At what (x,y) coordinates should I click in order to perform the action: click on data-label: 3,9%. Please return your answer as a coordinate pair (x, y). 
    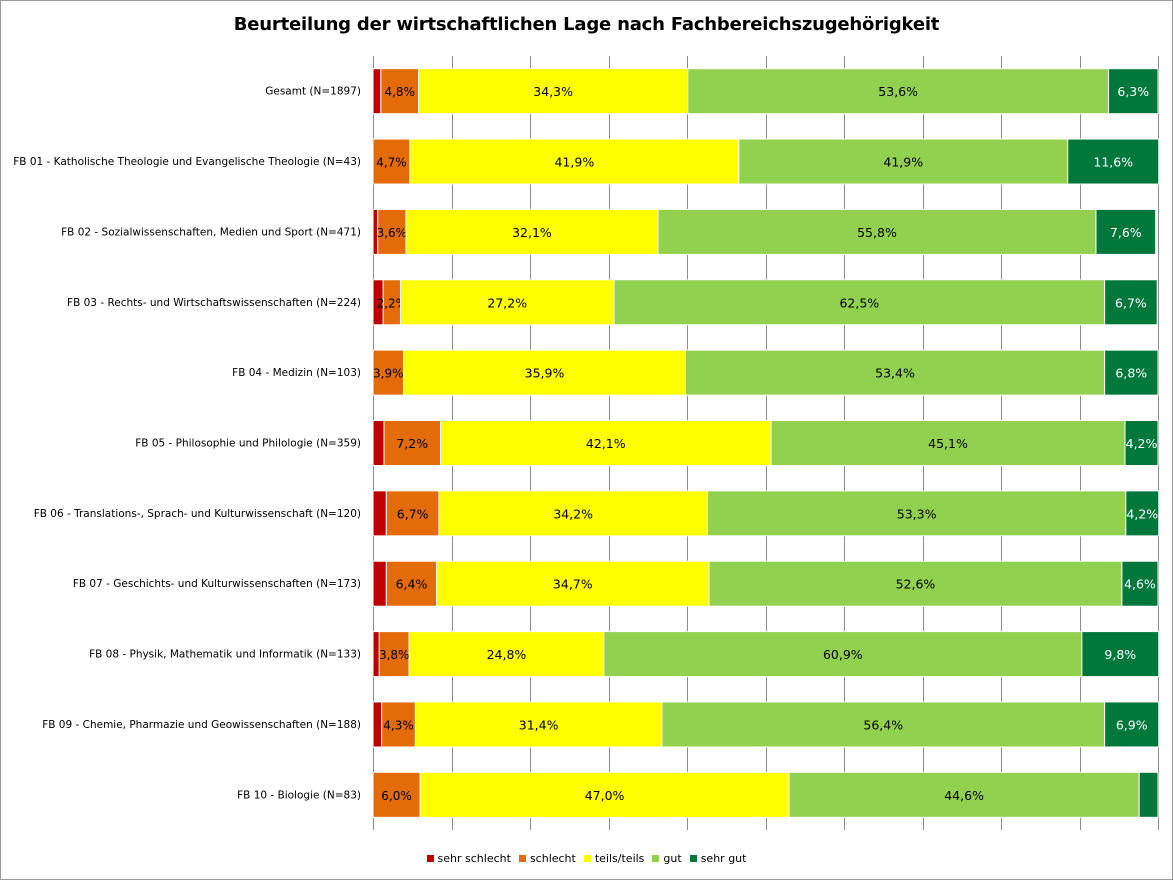
    Looking at the image, I should click on (388, 374).